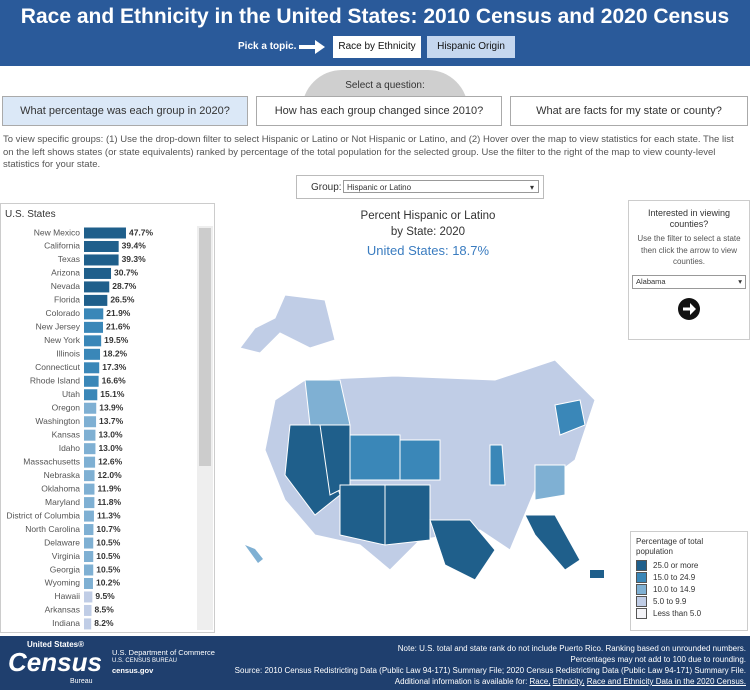 This screenshot has width=750, height=690. I want to click on question-tab-button: What percentage was each group in 2020?, so click(125, 111).